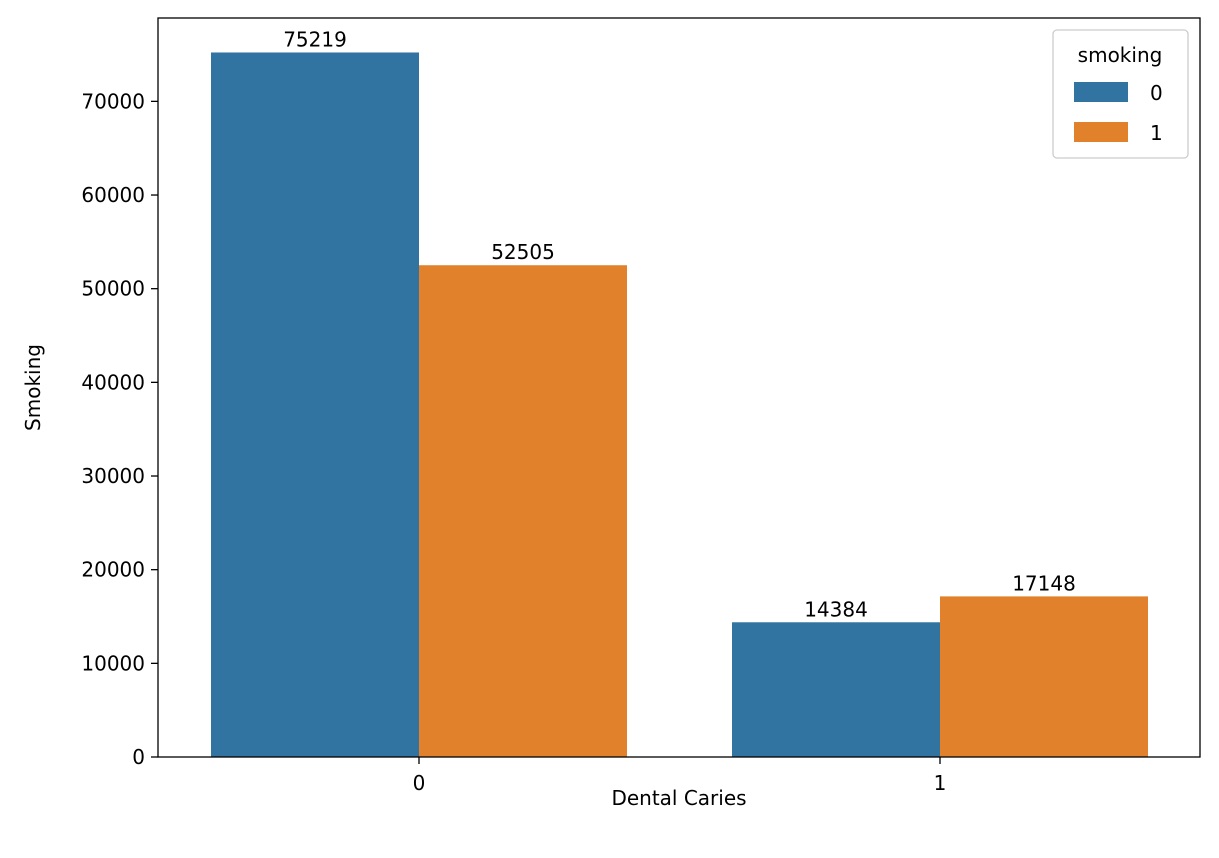 The width and height of the screenshot is (1219, 858). What do you see at coordinates (1156, 93) in the screenshot?
I see `legend-label-0: 0` at bounding box center [1156, 93].